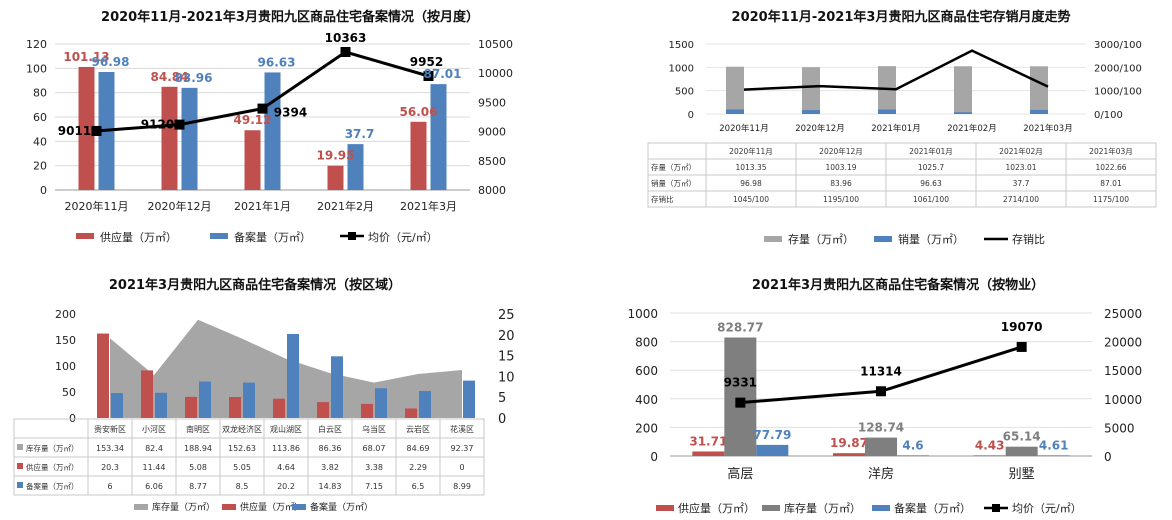  I want to click on data-label-supply: 19.87, so click(849, 443).